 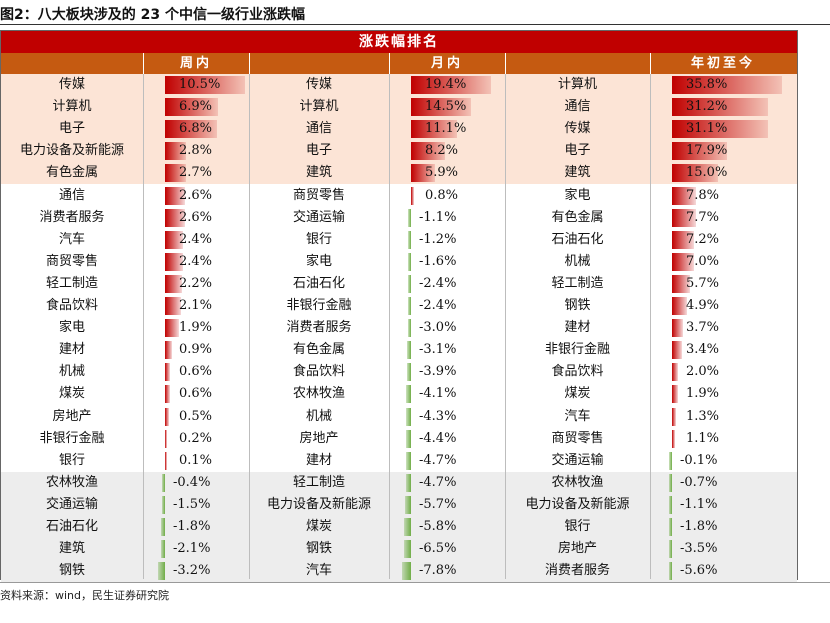 What do you see at coordinates (703, 217) in the screenshot?
I see `value-label: 7.7%` at bounding box center [703, 217].